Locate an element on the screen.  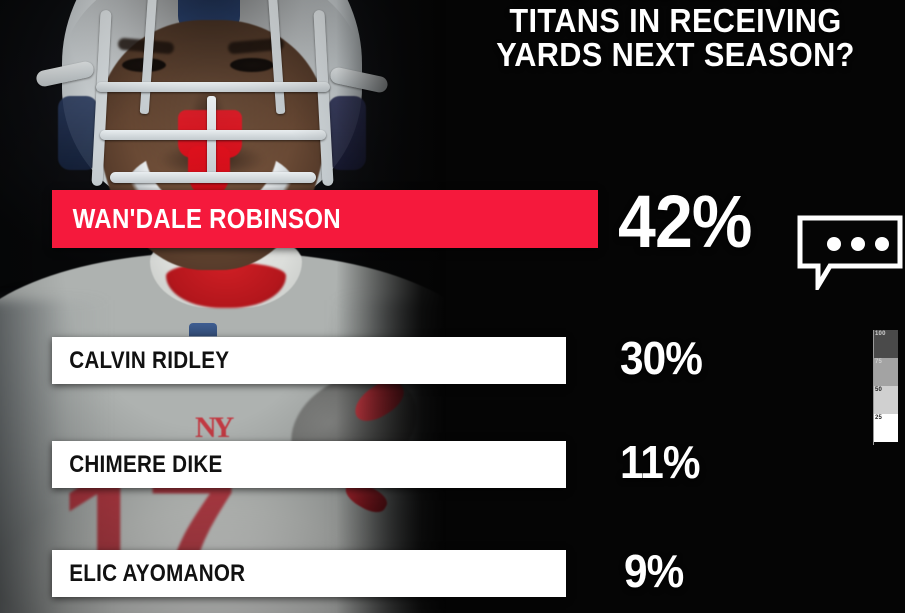
poll-option-label: CALVIN RIDLEY is located at coordinates (149, 360).